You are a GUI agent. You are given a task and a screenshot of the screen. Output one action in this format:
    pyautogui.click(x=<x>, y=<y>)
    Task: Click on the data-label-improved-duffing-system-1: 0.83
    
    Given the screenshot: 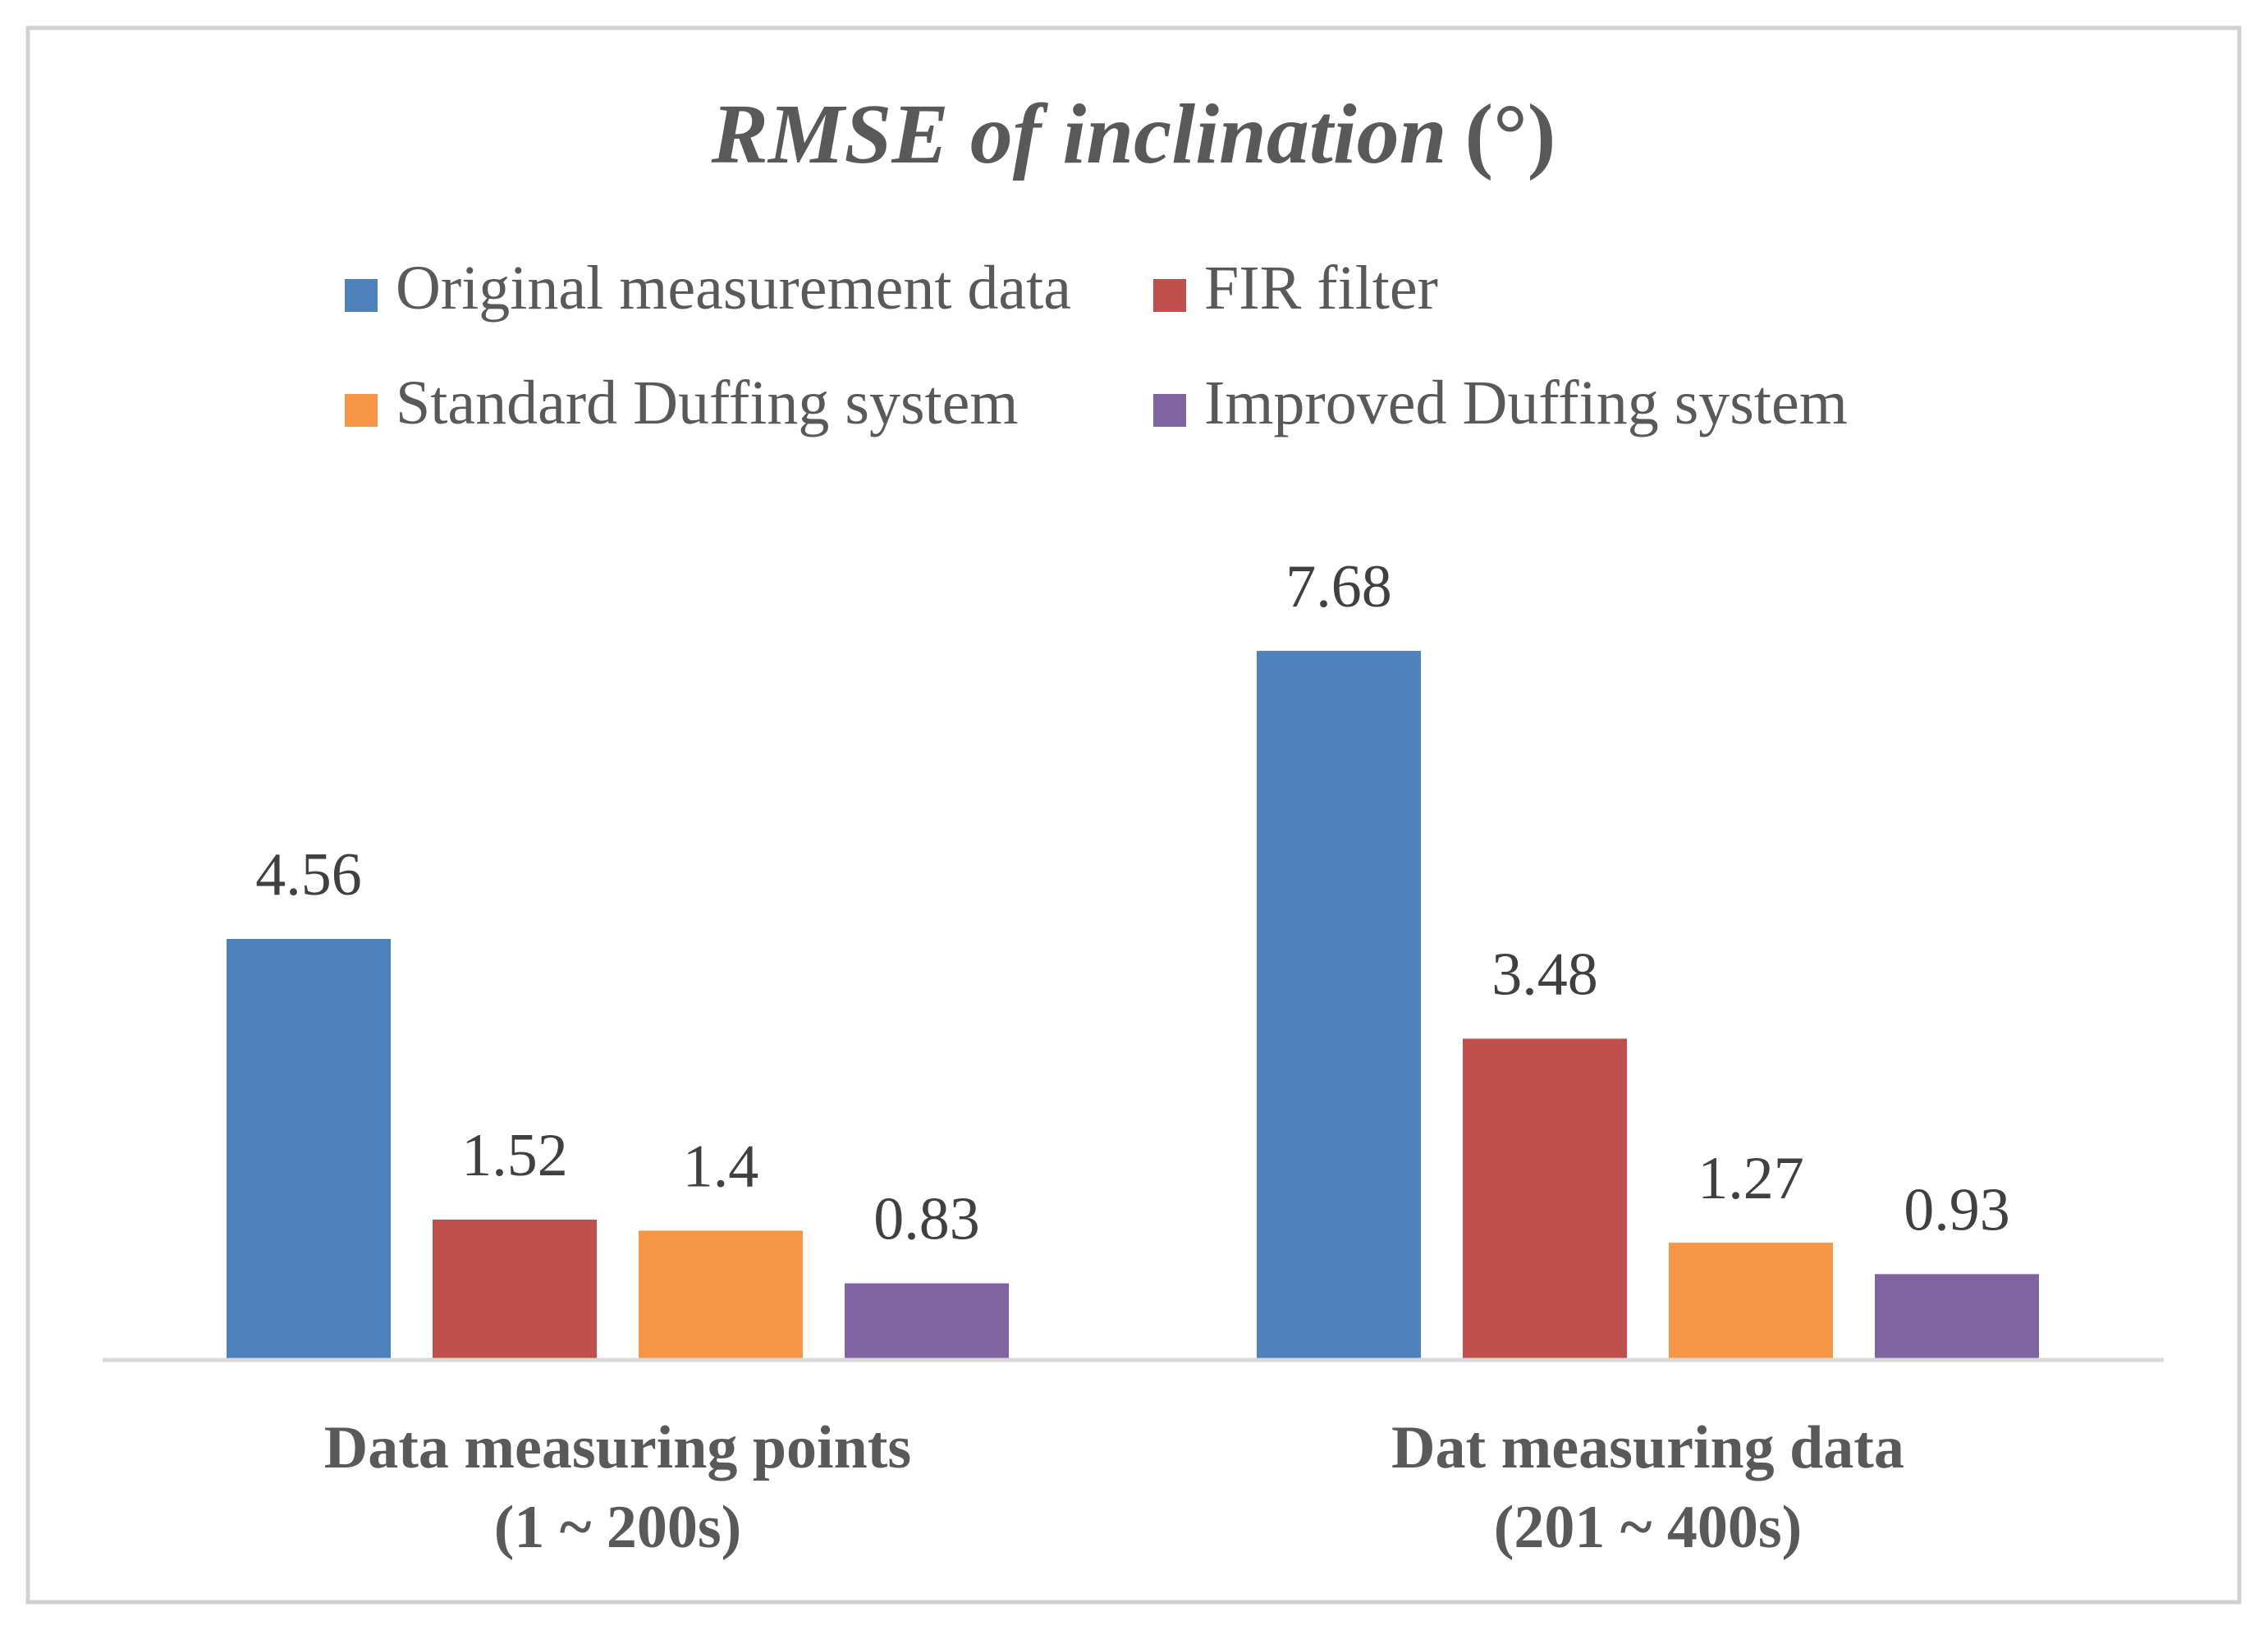 What is the action you would take?
    pyautogui.click(x=926, y=1219)
    